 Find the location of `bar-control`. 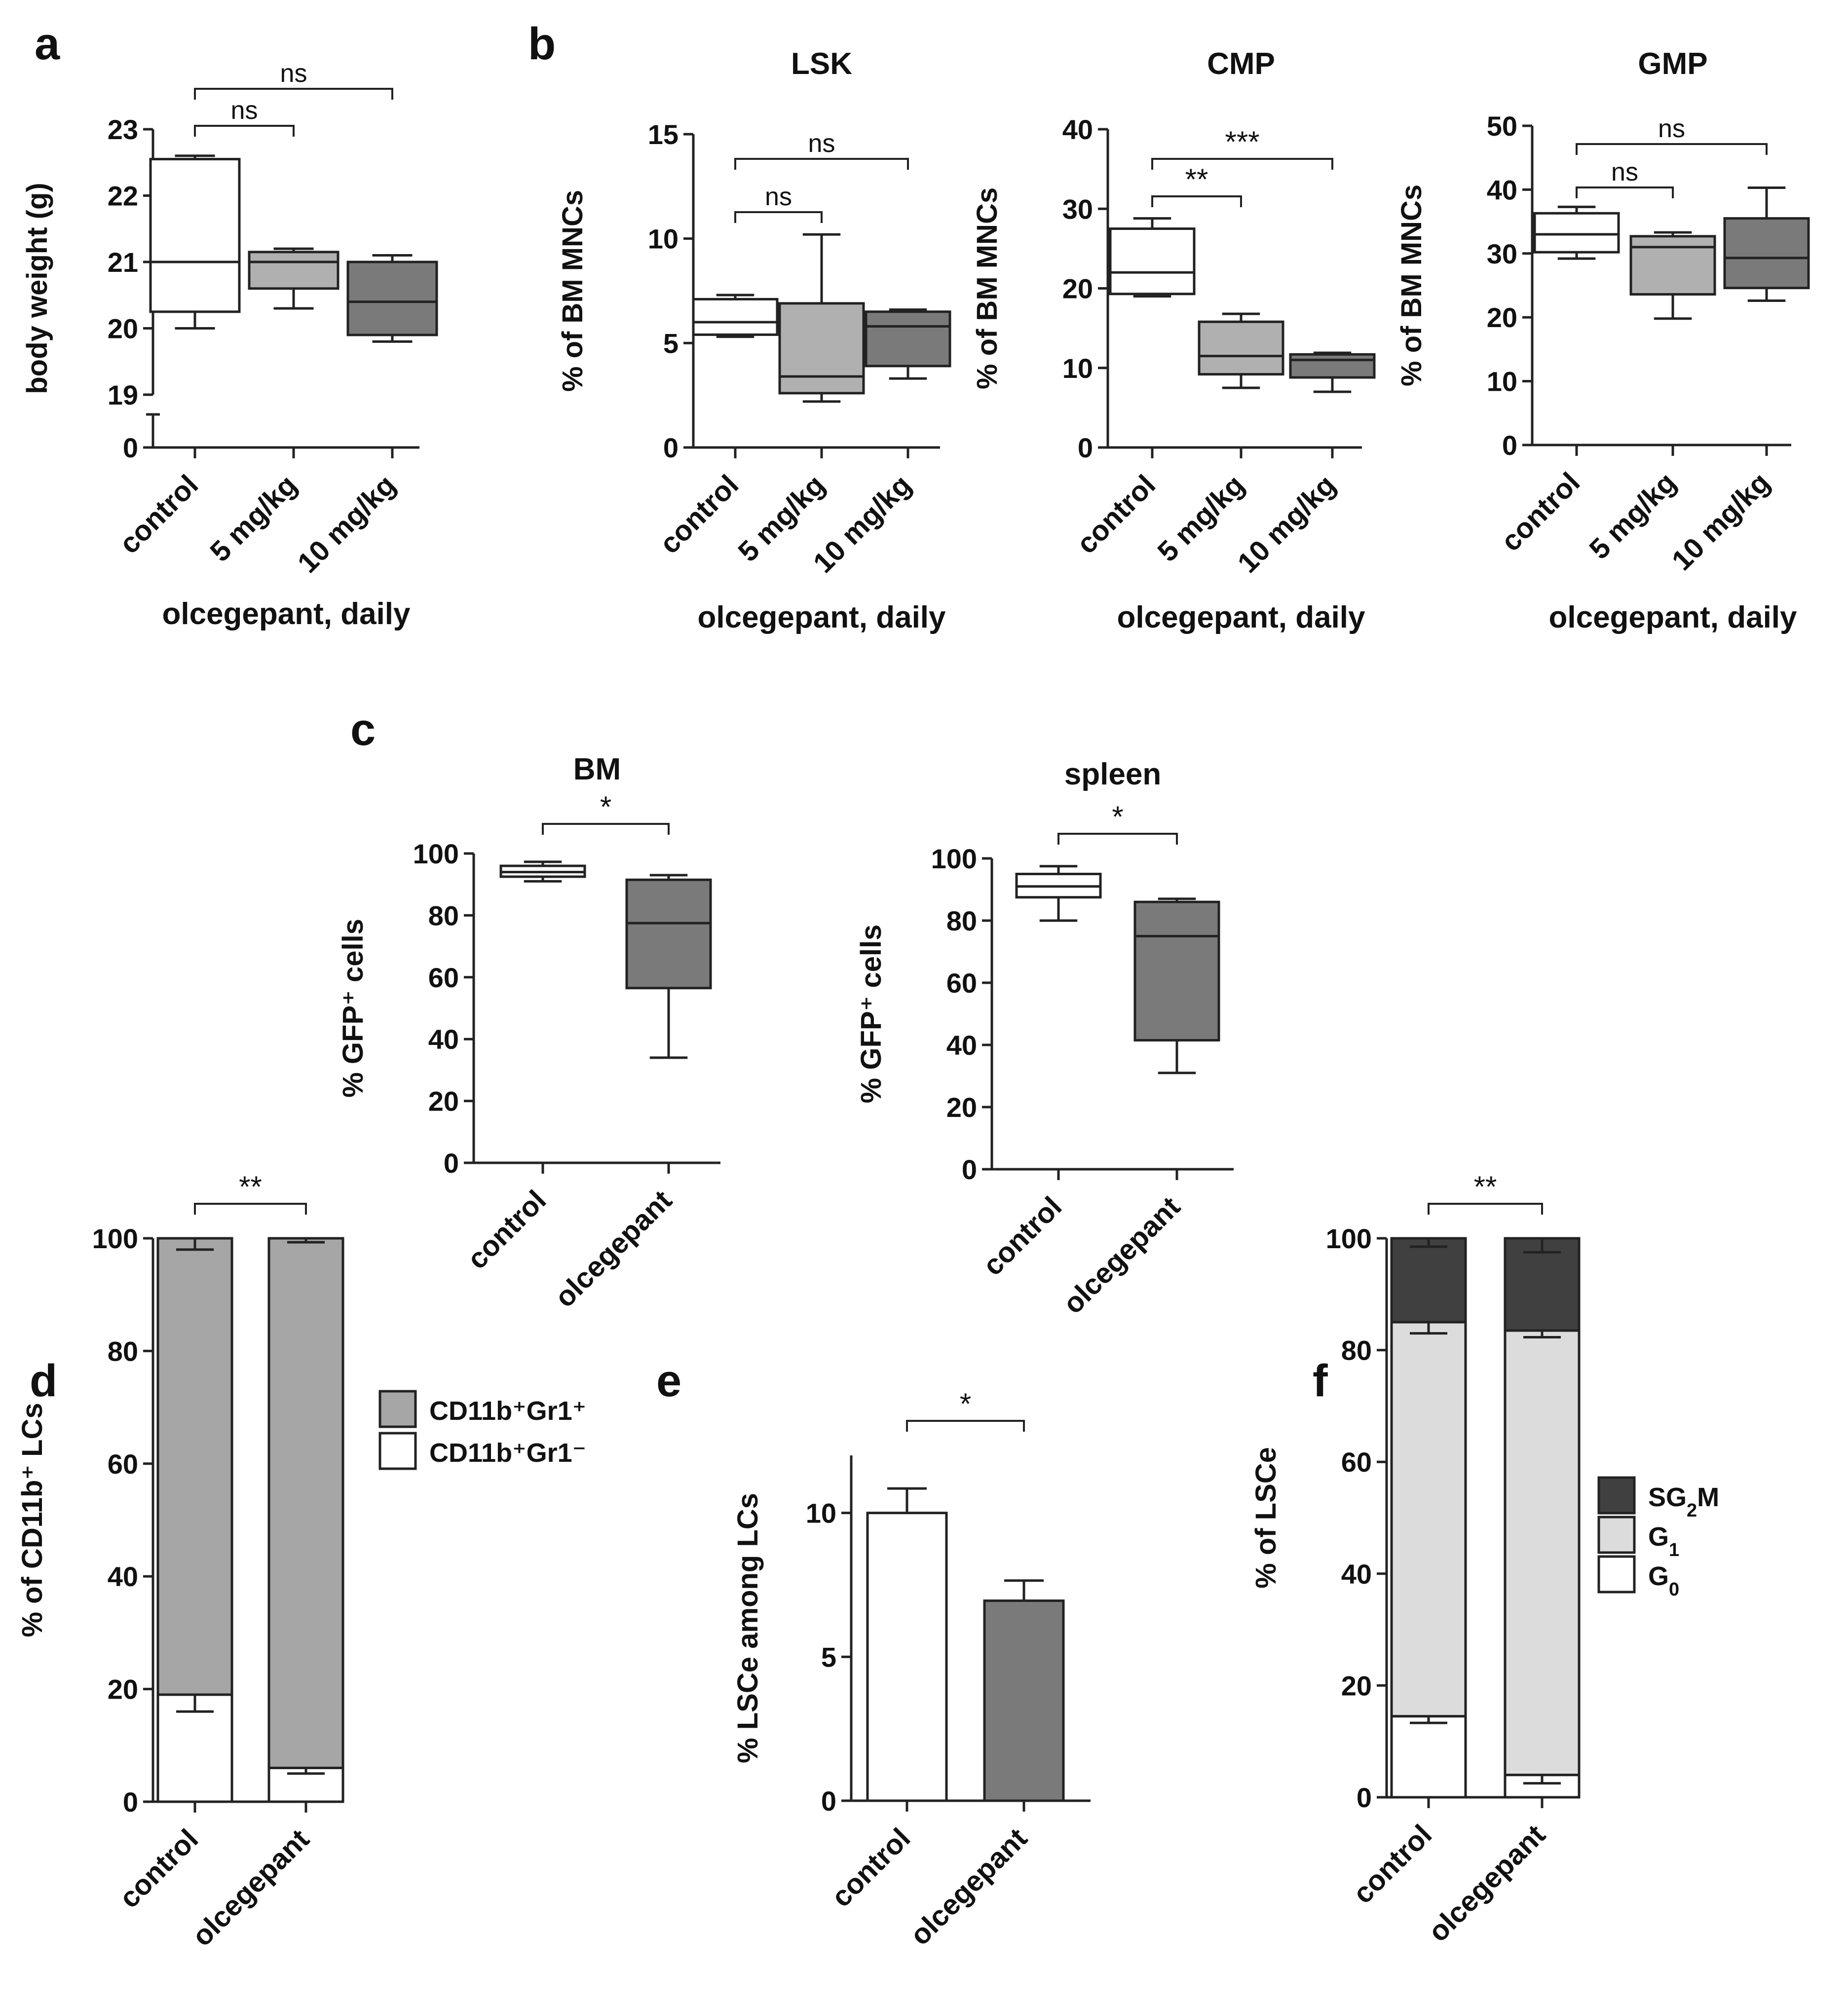

bar-control is located at coordinates (907, 1657).